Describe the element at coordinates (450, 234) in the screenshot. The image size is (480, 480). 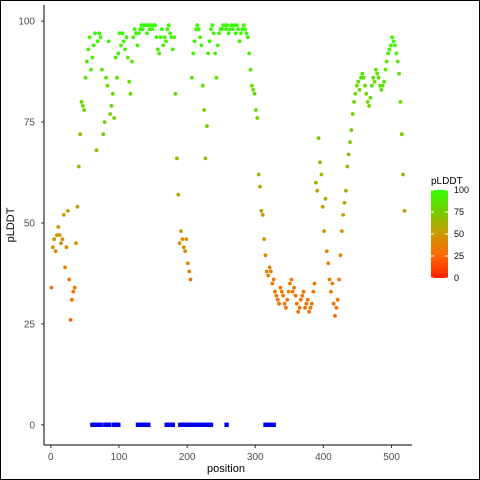
I see `legend-ticks: 0 25 50 75 100` at that location.